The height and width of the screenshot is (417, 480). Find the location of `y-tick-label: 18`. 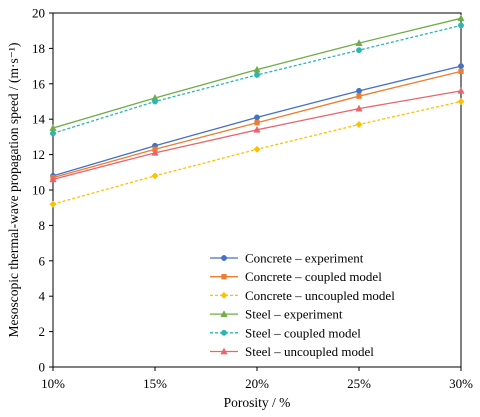

y-tick-label: 18 is located at coordinates (38, 48).